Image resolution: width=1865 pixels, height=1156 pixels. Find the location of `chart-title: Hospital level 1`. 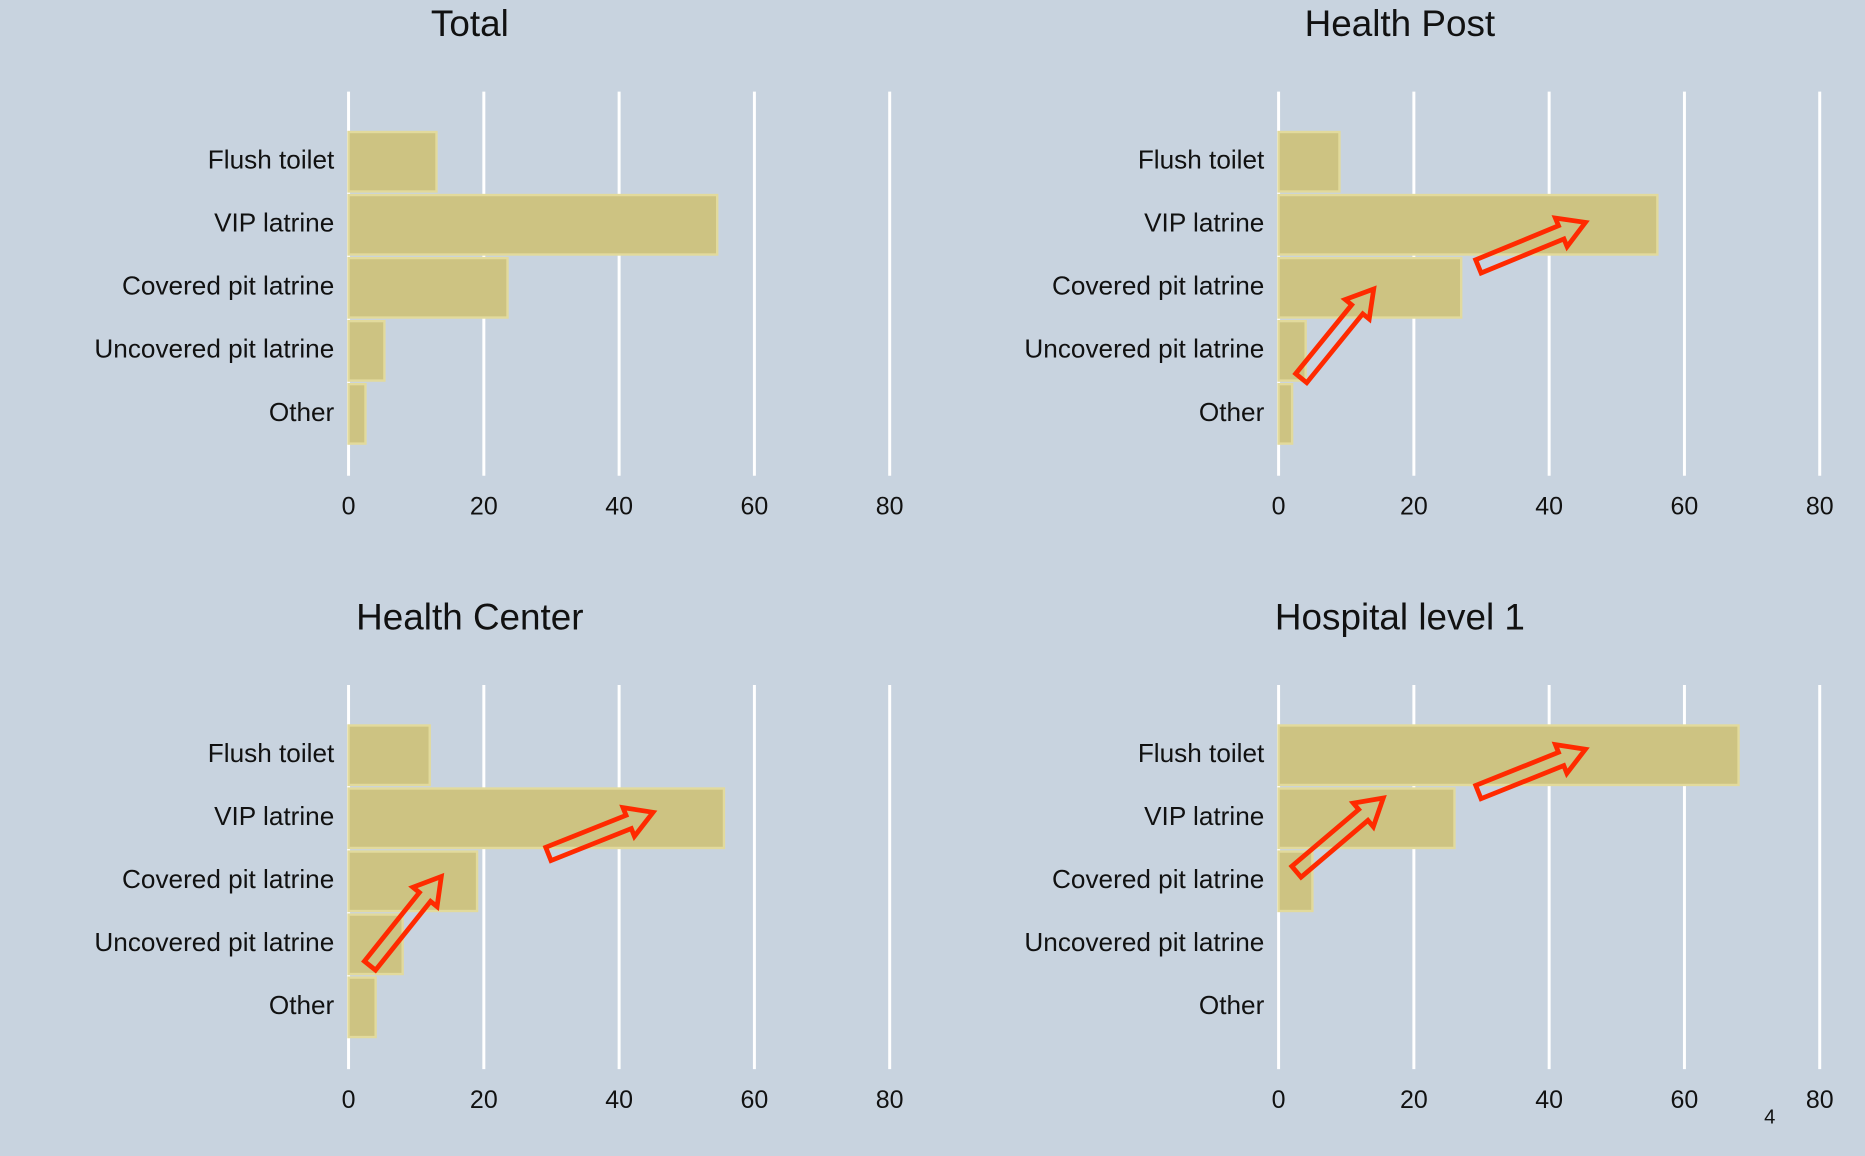

chart-title: Hospital level 1 is located at coordinates (1400, 616).